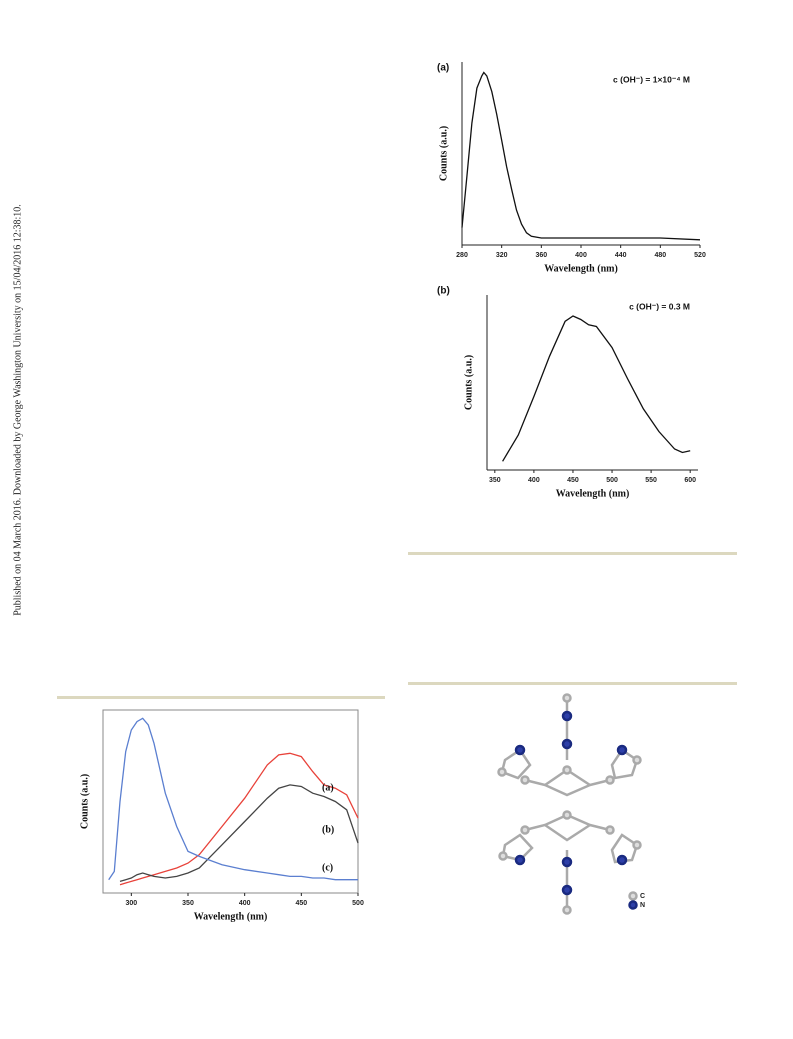 This screenshot has width=793, height=1039. I want to click on x-tick-label: 360, so click(541, 255).